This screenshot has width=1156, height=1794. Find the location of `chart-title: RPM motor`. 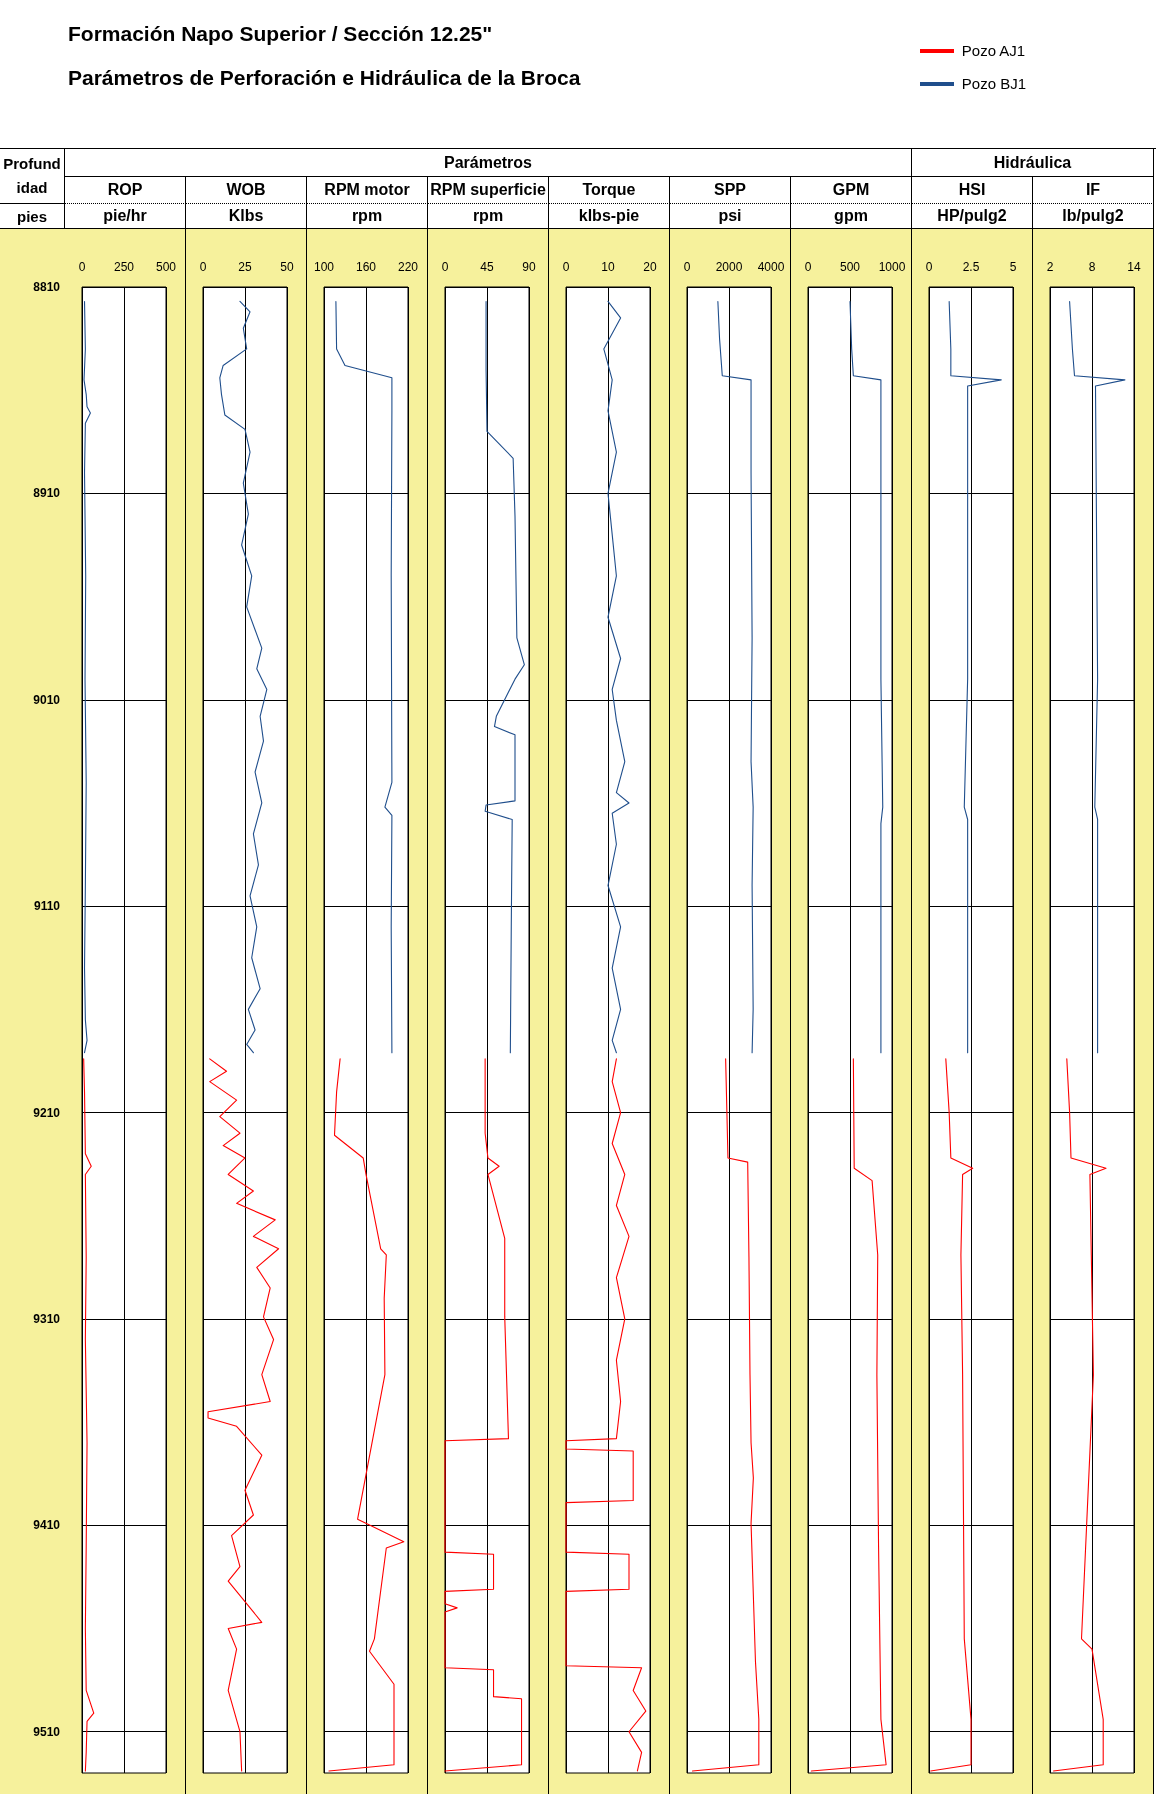

chart-title: RPM motor is located at coordinates (367, 190).